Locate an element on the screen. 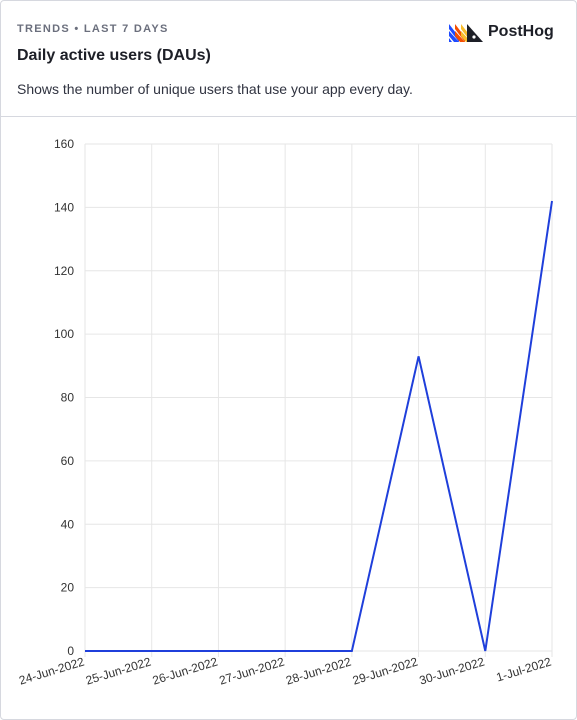 Image resolution: width=577 pixels, height=720 pixels. y-tick-label: 120 is located at coordinates (64, 271).